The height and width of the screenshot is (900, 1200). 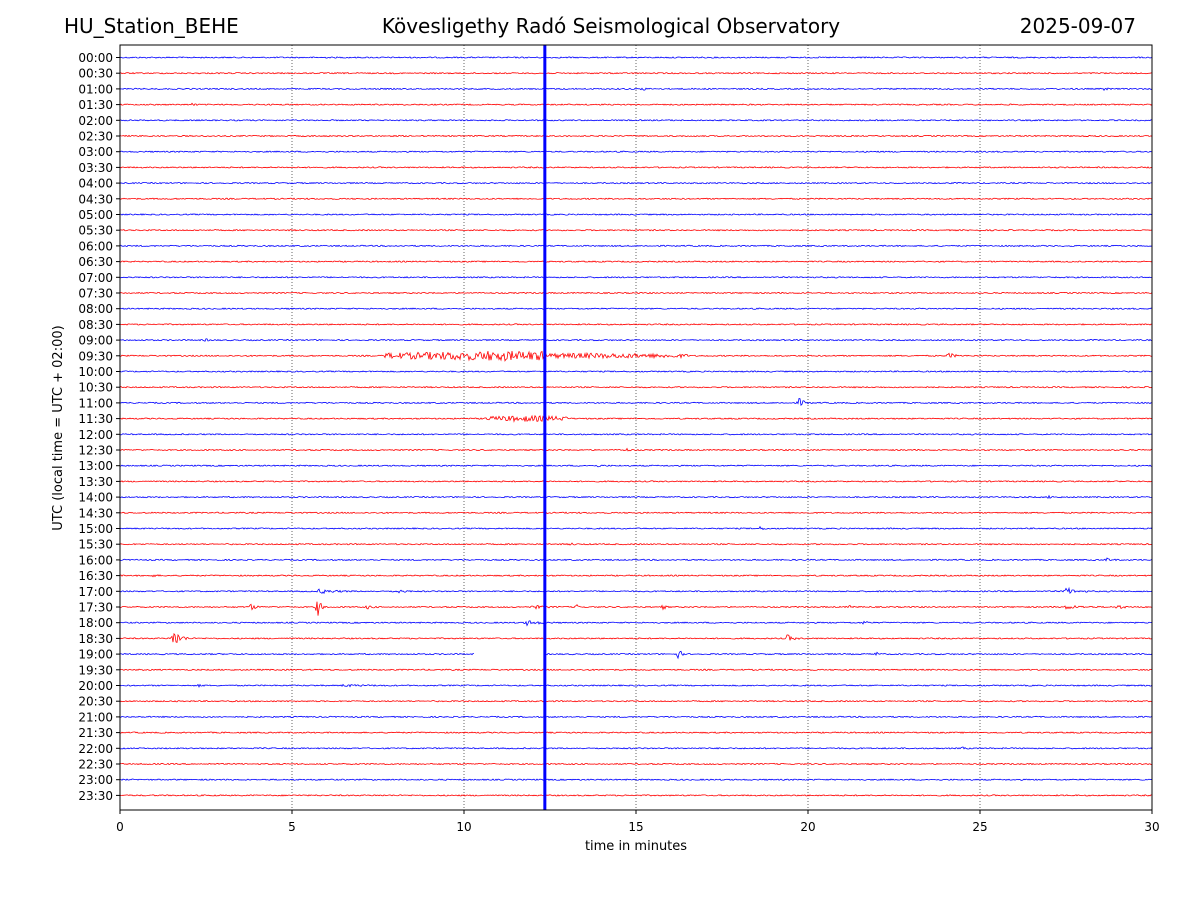 I want to click on y-tick-label: 20:00, so click(x=95, y=686).